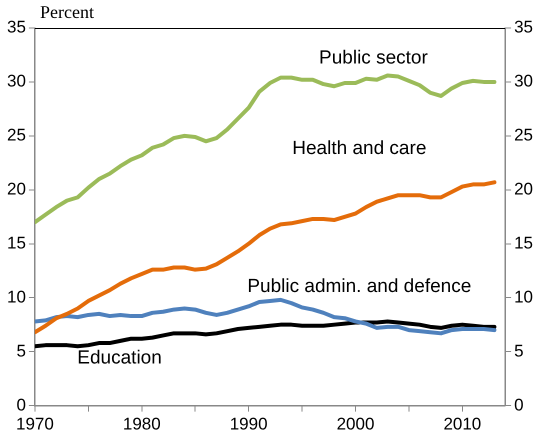 This screenshot has height=438, width=540. I want to click on y-tick-label: 20, so click(16, 189).